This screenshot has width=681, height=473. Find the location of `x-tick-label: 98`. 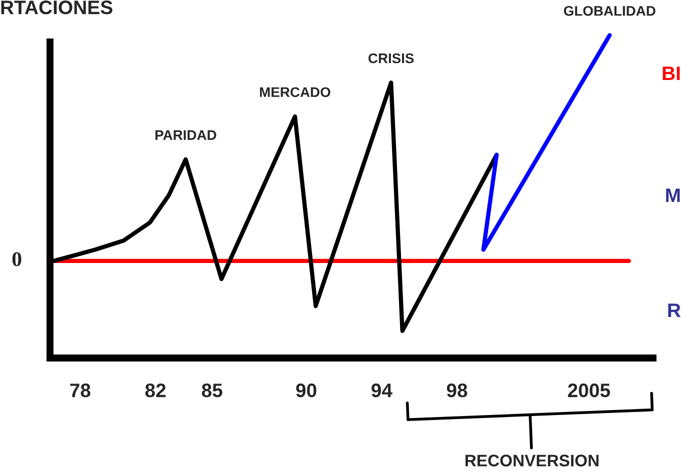

x-tick-label: 98 is located at coordinates (457, 391).